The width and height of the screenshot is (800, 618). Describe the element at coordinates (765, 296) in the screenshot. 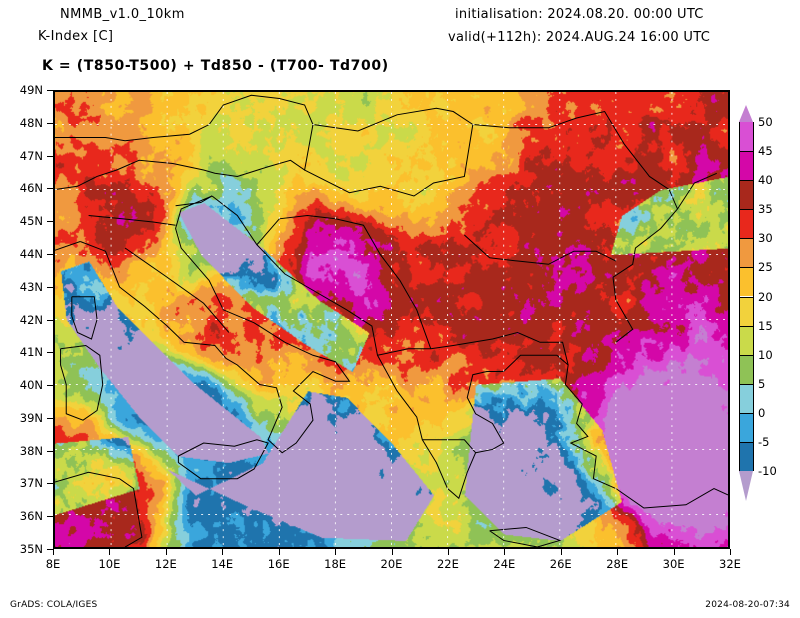

I see `colorbar-tick-label: 20` at that location.